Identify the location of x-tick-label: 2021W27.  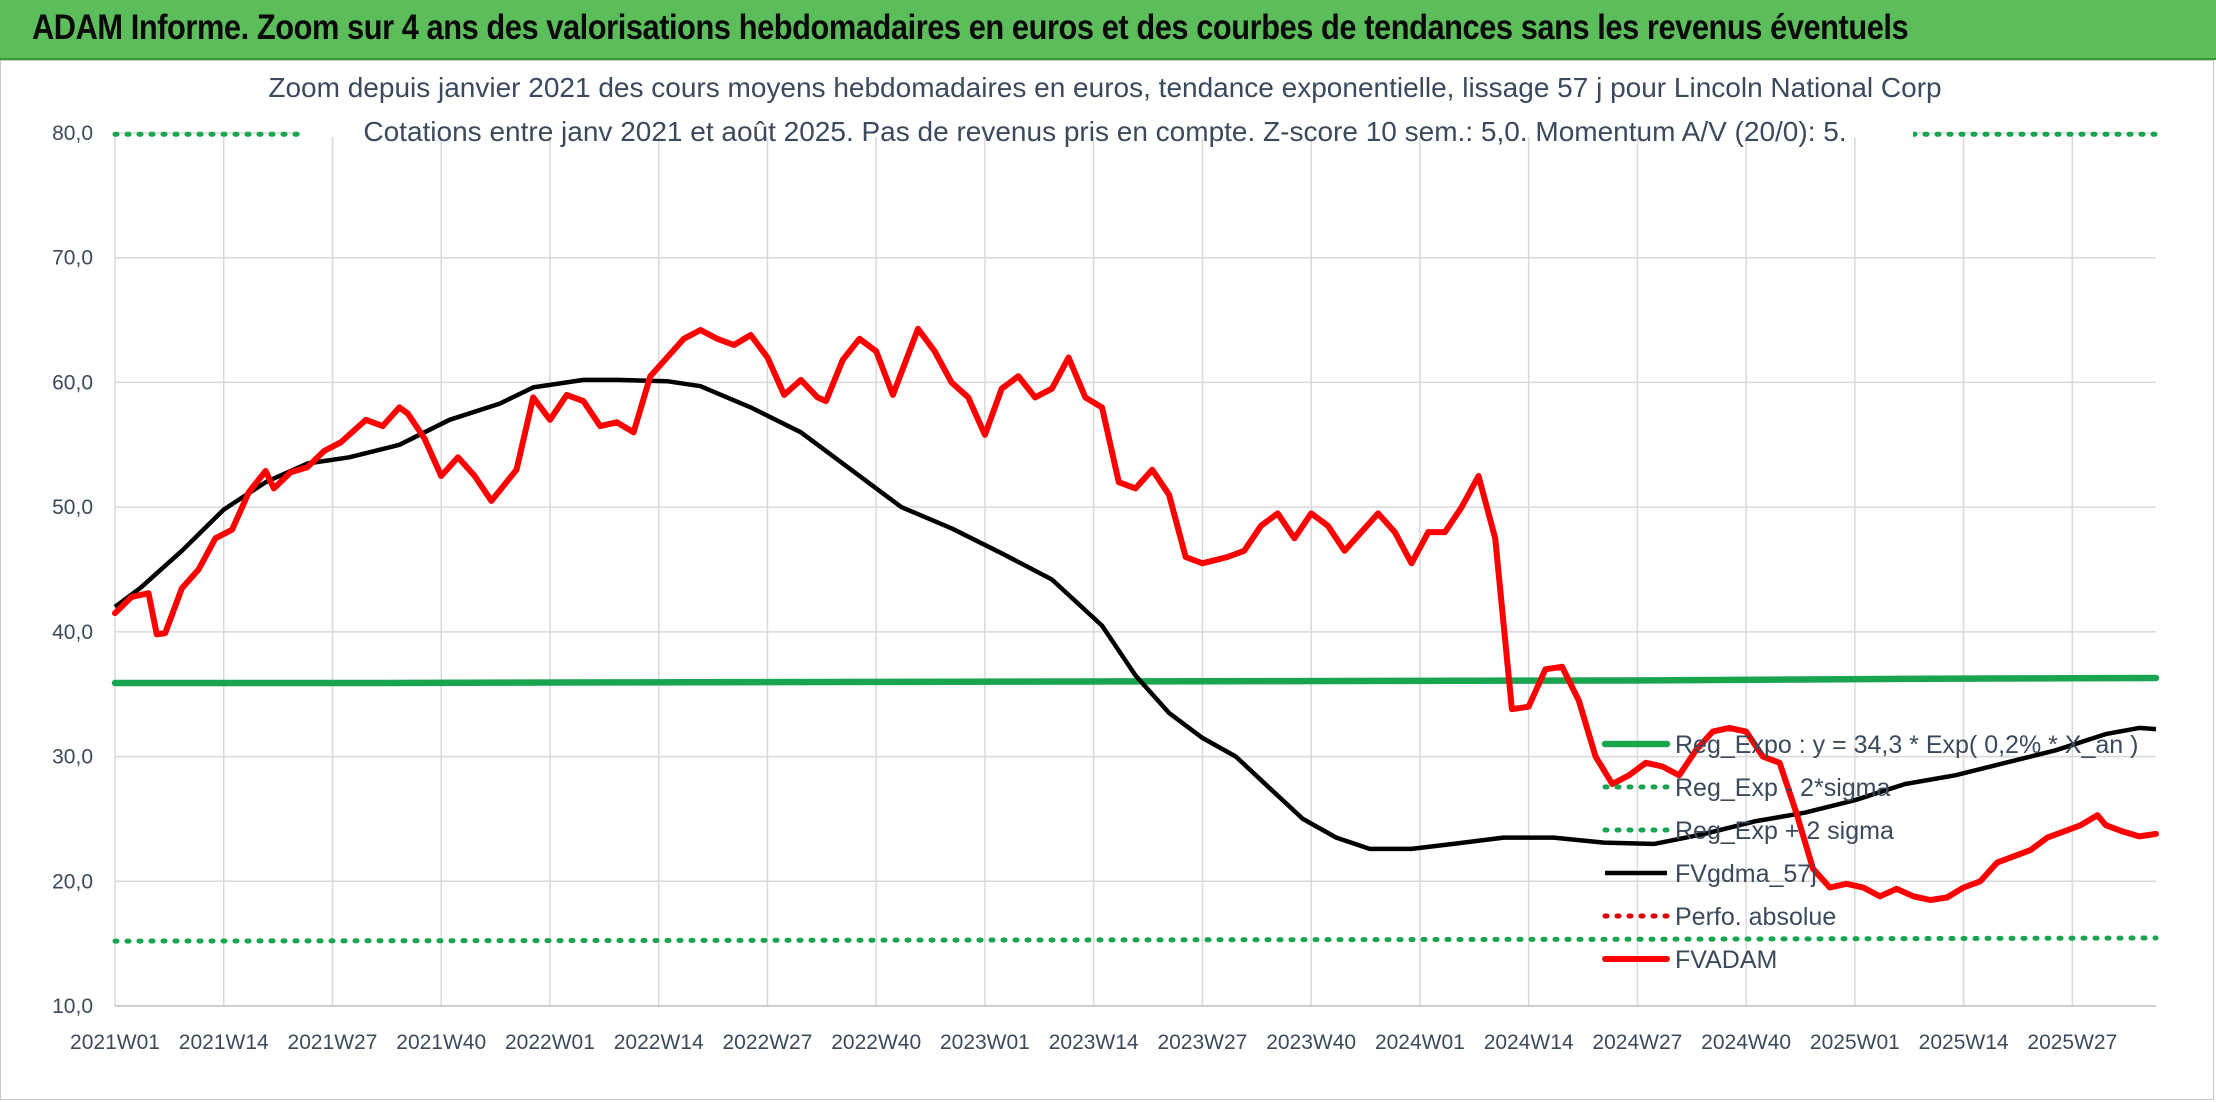
(333, 1042).